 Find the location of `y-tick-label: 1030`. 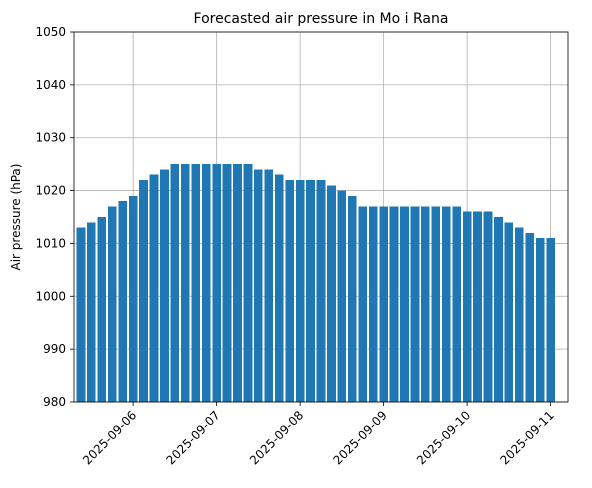

y-tick-label: 1030 is located at coordinates (50, 138).